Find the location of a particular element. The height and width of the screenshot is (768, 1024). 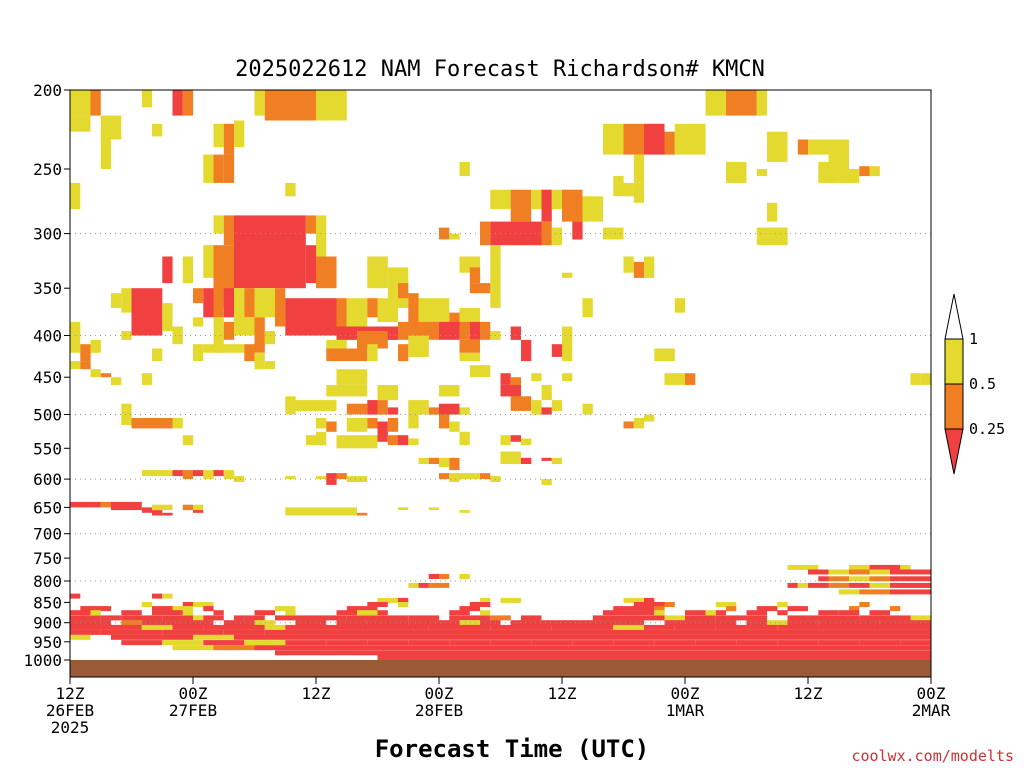

x-tick-label-5-0: 00Z is located at coordinates (685, 693).